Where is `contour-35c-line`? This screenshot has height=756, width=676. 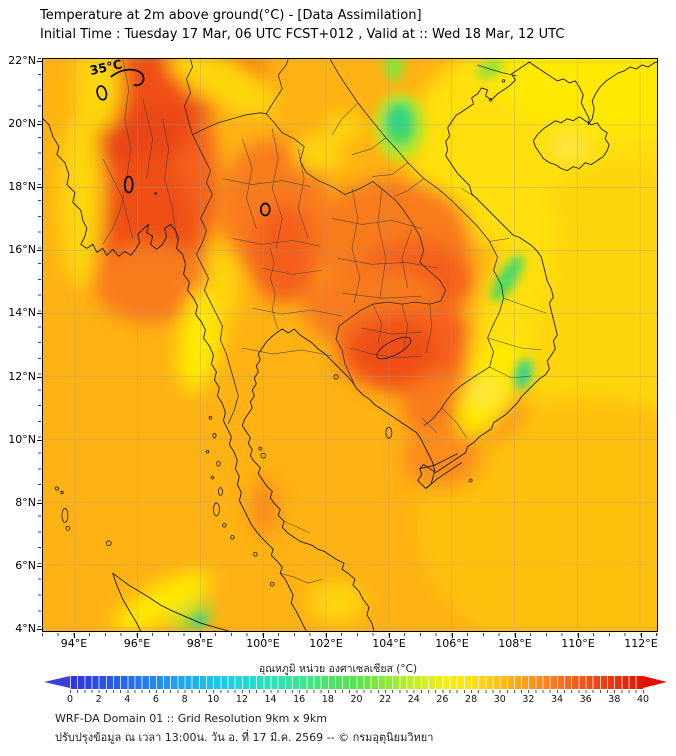 contour-35c-line is located at coordinates (127, 77).